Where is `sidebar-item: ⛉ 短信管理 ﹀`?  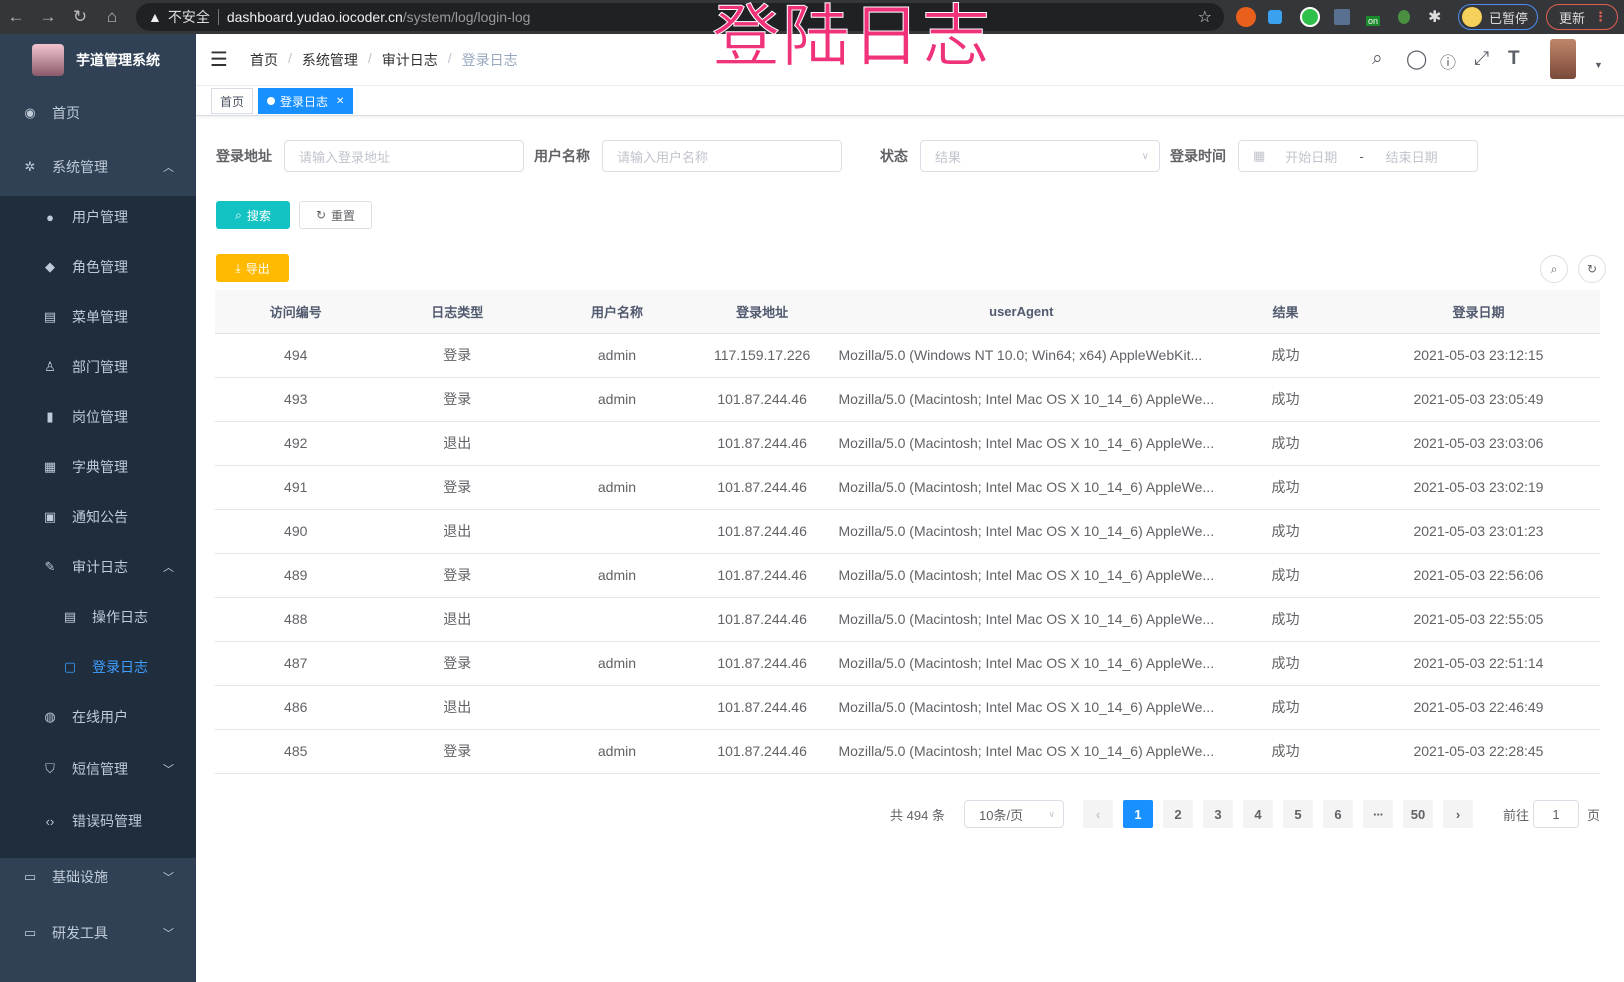 sidebar-item: ⛉ 短信管理 ﹀ is located at coordinates (98, 769).